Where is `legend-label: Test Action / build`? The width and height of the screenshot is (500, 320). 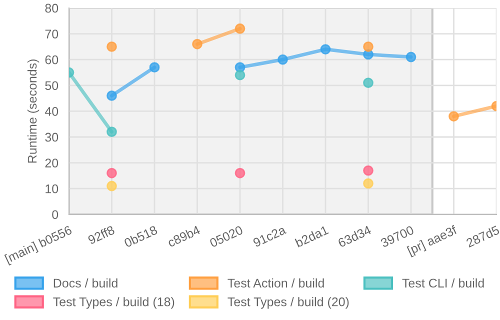 legend-label: Test Action / build is located at coordinates (276, 283).